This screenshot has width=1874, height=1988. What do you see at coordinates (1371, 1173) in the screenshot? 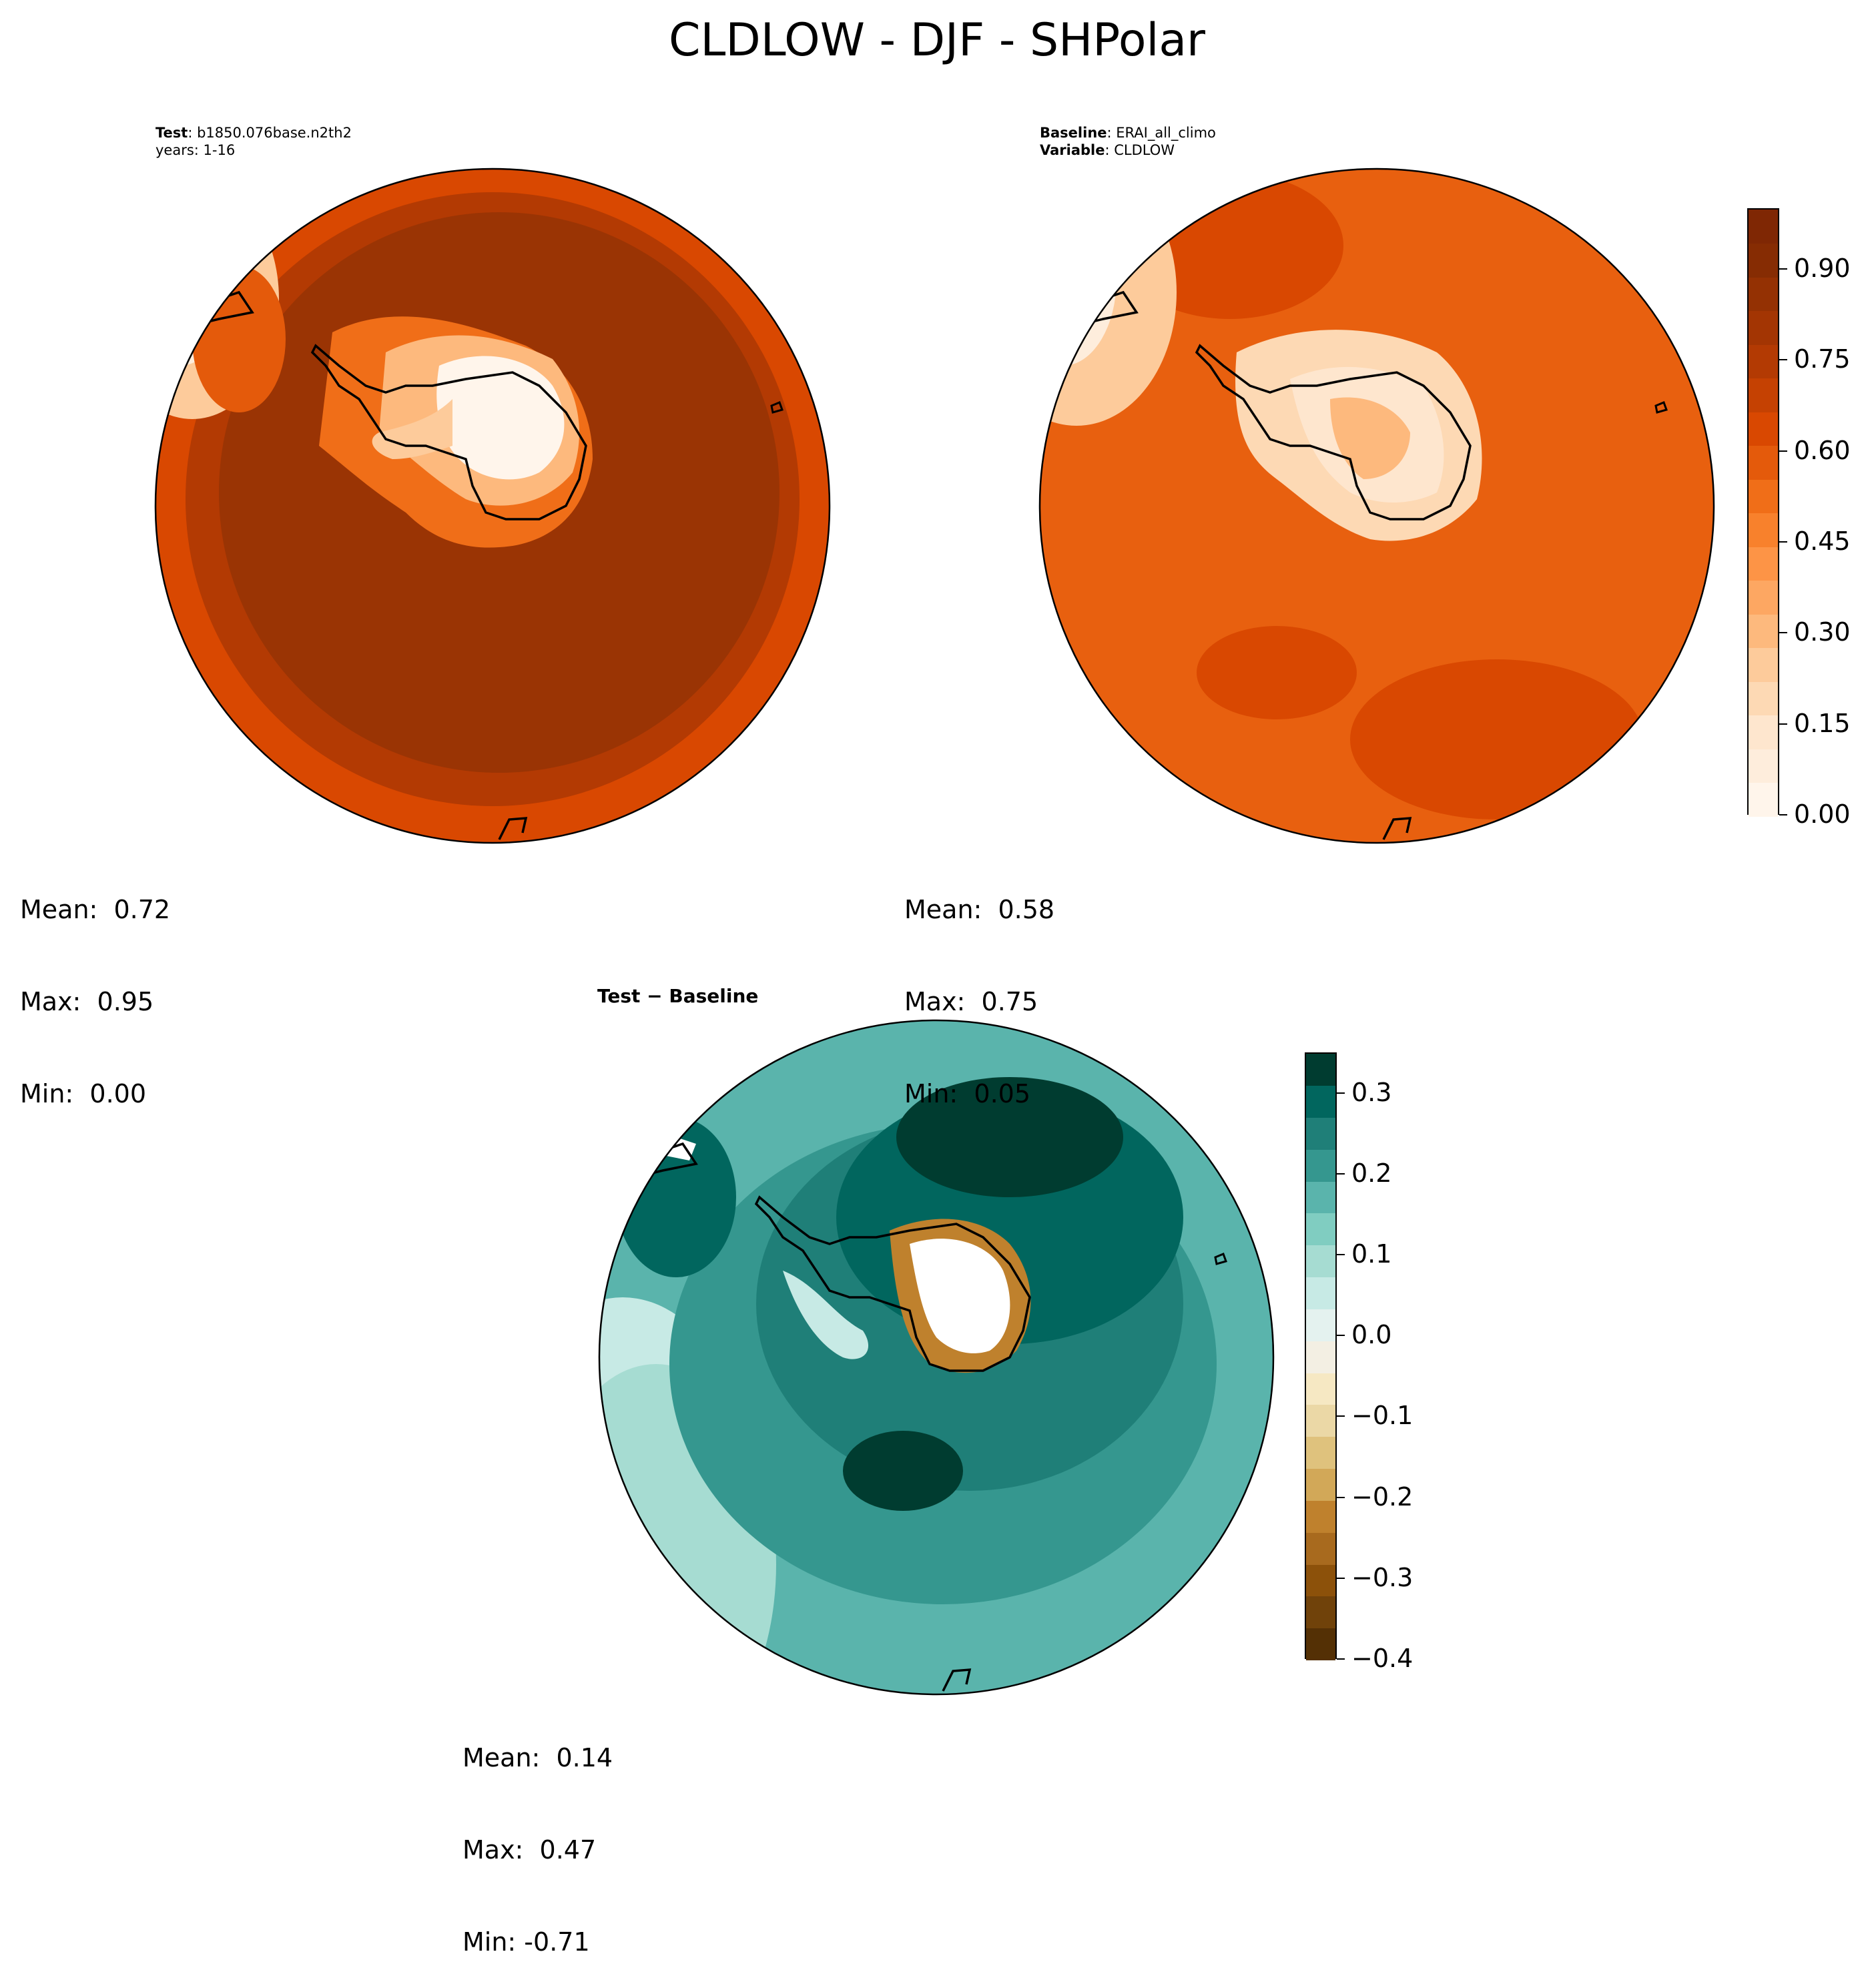
I see `diff-colorbar-tick-label: 0.2` at bounding box center [1371, 1173].